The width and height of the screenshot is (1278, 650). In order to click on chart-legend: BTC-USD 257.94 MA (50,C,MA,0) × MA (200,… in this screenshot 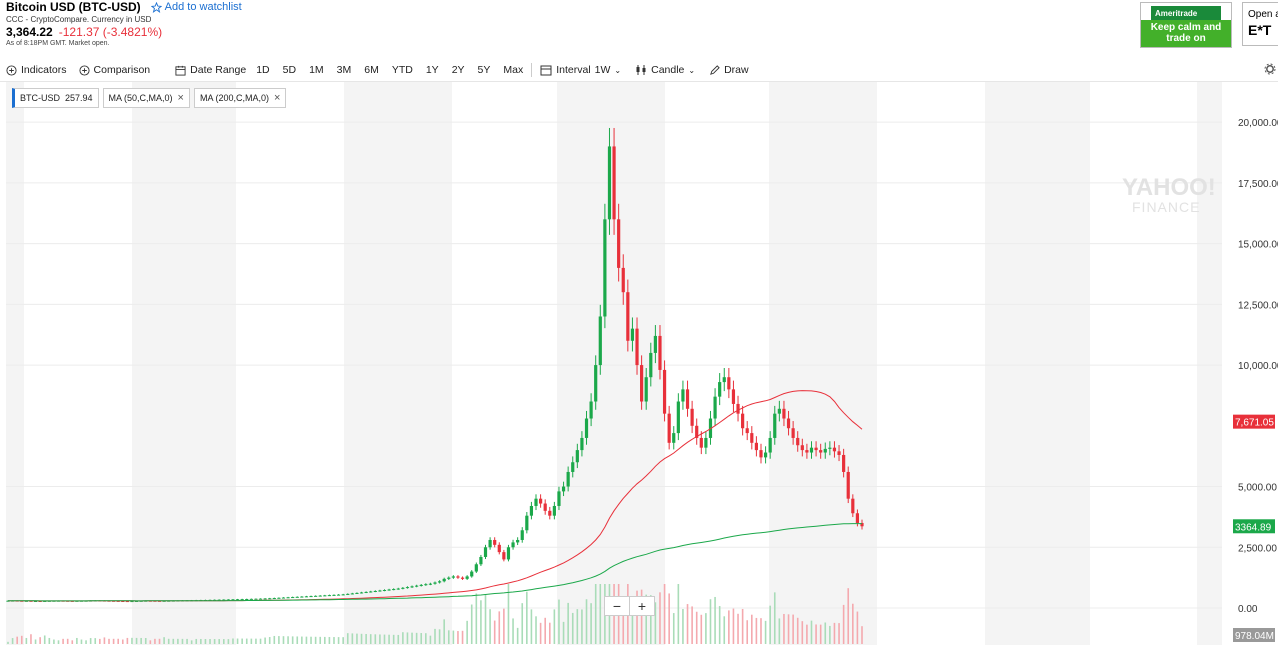, I will do `click(149, 98)`.